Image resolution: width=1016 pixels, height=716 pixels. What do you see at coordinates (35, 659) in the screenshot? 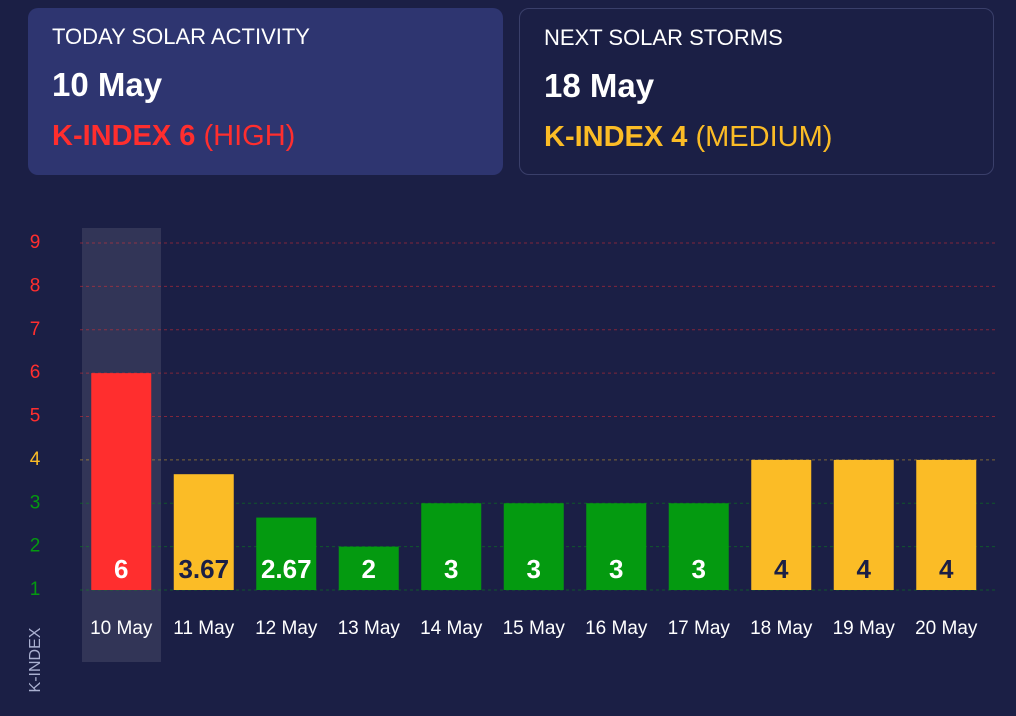
I see `y-axis-label: K-INDEX` at bounding box center [35, 659].